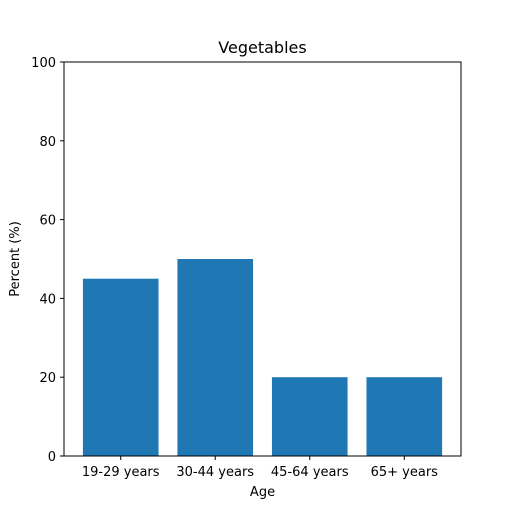 Image resolution: width=512 pixels, height=512 pixels. I want to click on y-axis-label: Percent (%), so click(15, 259).